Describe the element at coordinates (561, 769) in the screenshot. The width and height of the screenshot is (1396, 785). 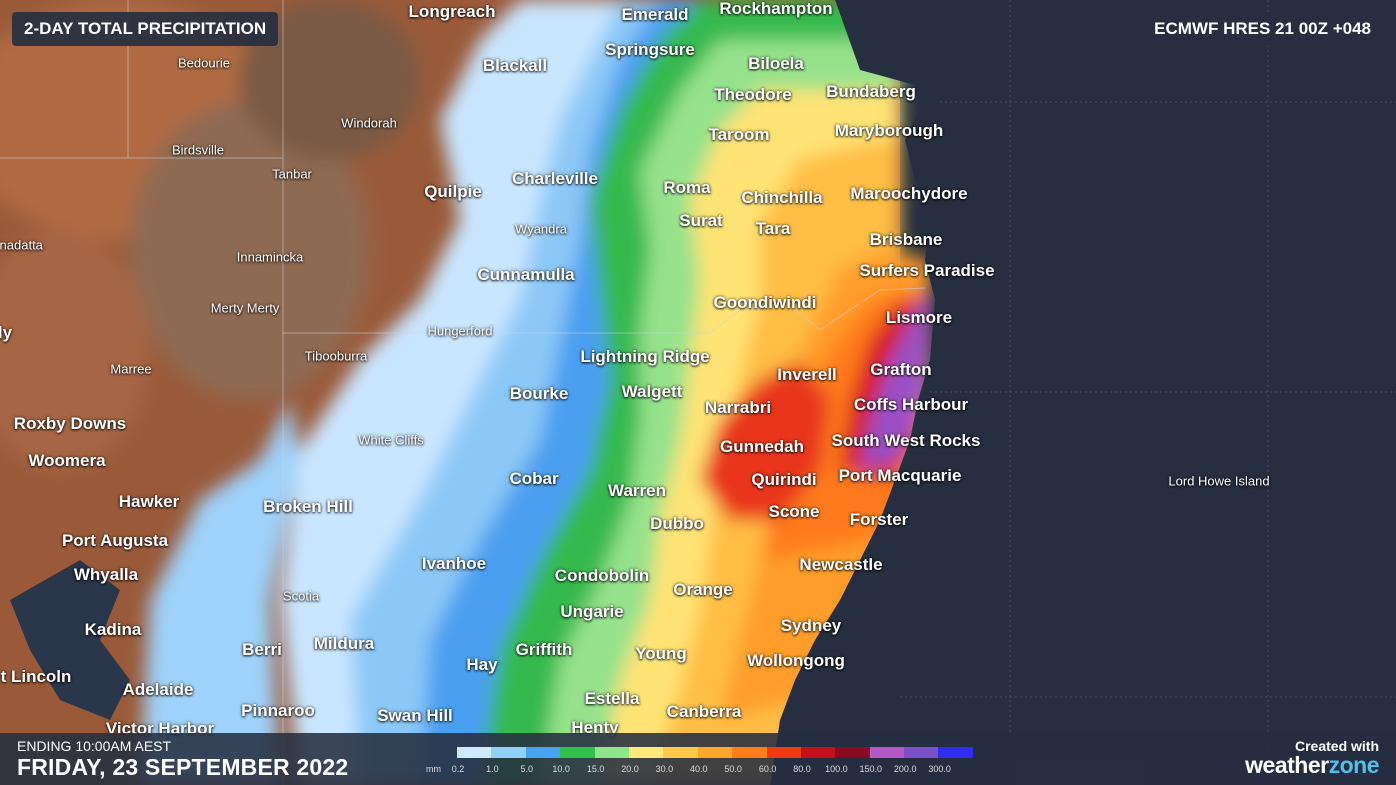
I see `legend-tick-3: 10.0` at that location.